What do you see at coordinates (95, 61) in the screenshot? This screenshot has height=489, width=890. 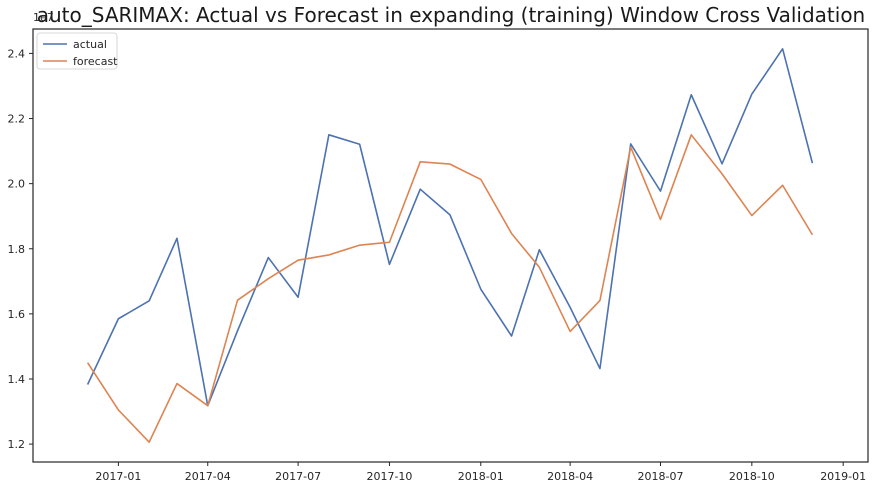 I see `legend-label-forecast: forecast` at bounding box center [95, 61].